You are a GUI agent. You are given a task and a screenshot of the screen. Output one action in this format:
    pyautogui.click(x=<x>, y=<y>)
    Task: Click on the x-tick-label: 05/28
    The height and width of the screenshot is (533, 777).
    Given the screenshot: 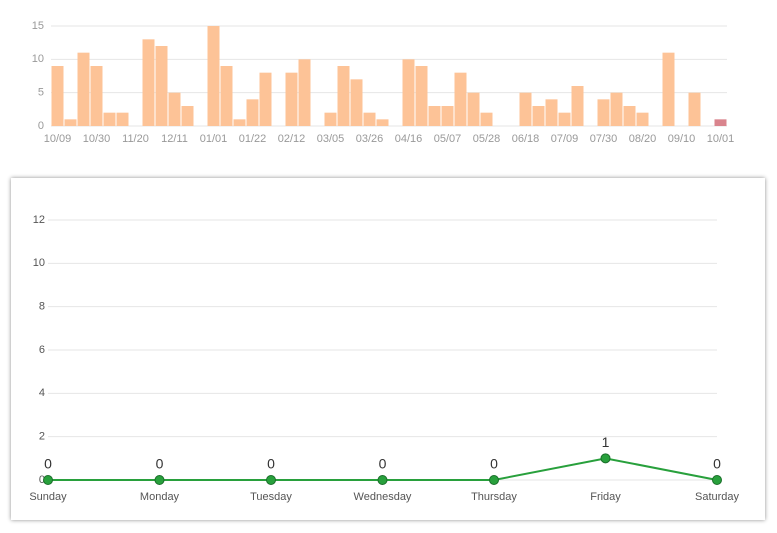 What is the action you would take?
    pyautogui.click(x=487, y=139)
    